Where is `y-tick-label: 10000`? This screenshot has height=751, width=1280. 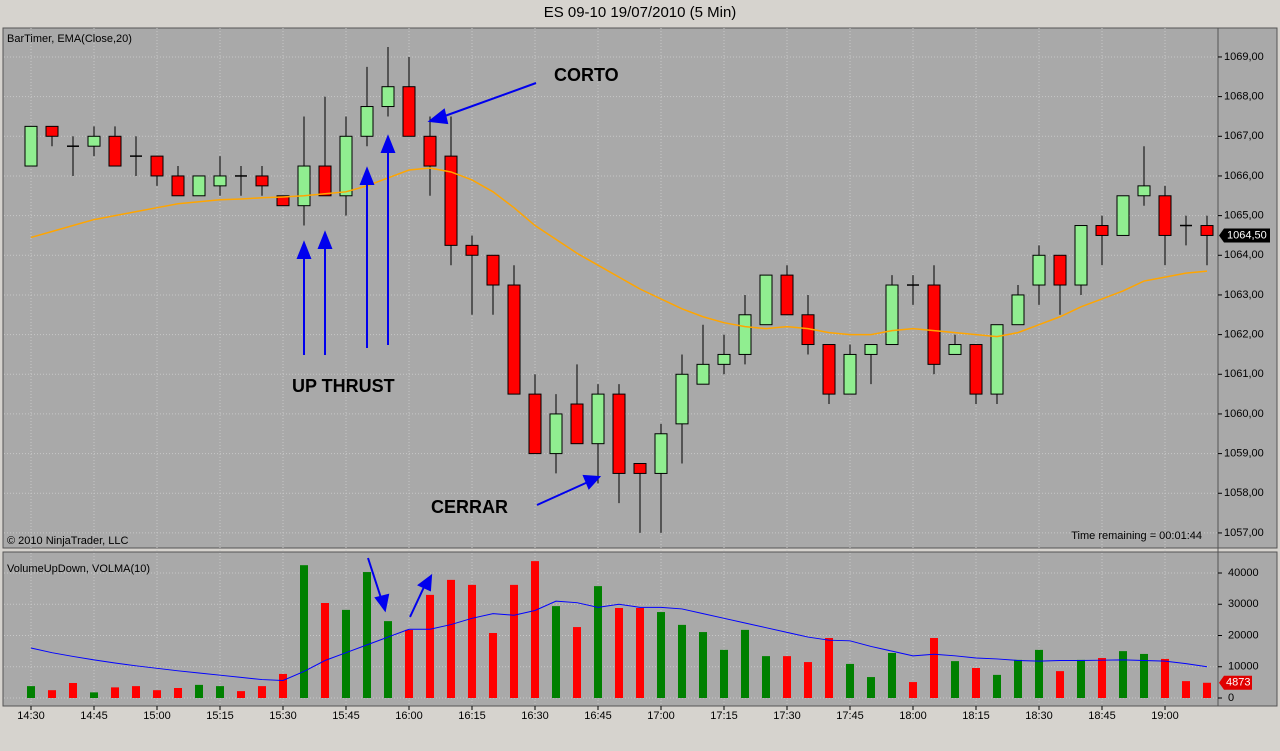
y-tick-label: 10000 is located at coordinates (1243, 667).